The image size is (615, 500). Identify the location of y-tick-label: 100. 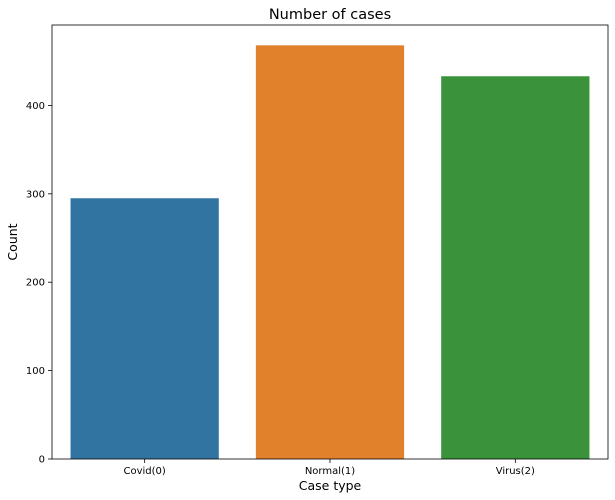
(35, 371).